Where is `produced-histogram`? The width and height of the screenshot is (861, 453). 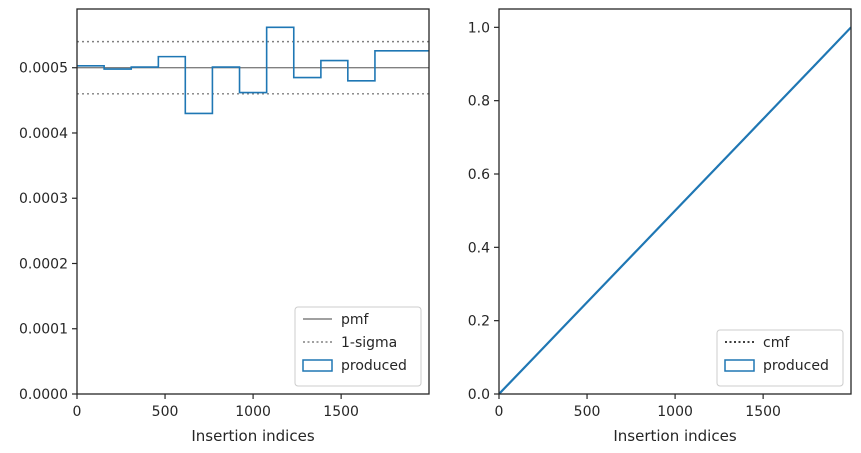 produced-histogram is located at coordinates (253, 70).